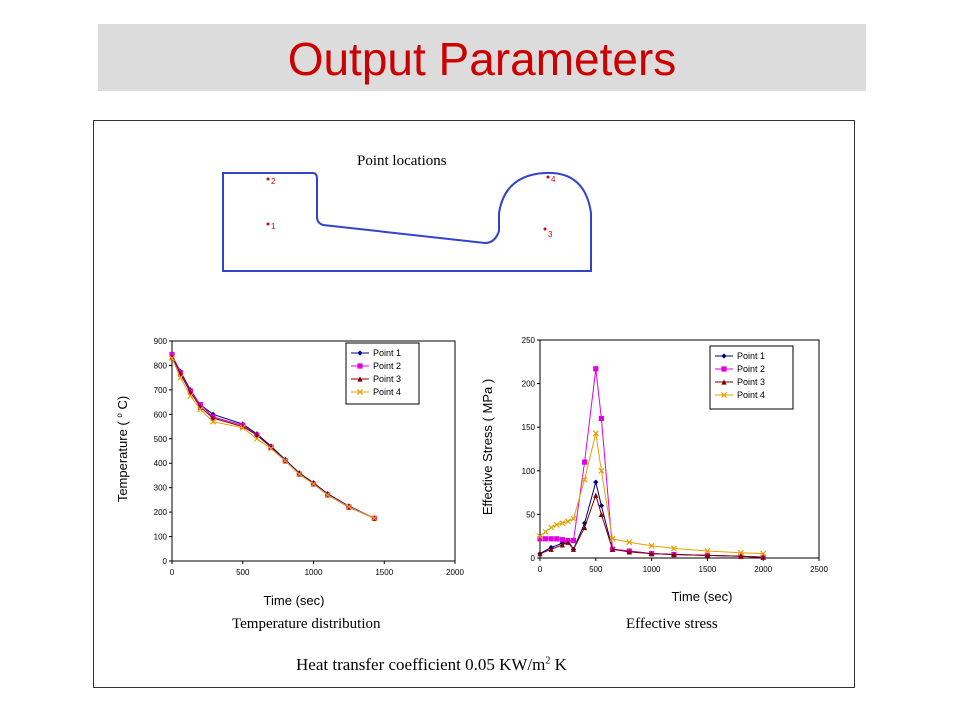  I want to click on location-point-1-label: 1, so click(273, 226).